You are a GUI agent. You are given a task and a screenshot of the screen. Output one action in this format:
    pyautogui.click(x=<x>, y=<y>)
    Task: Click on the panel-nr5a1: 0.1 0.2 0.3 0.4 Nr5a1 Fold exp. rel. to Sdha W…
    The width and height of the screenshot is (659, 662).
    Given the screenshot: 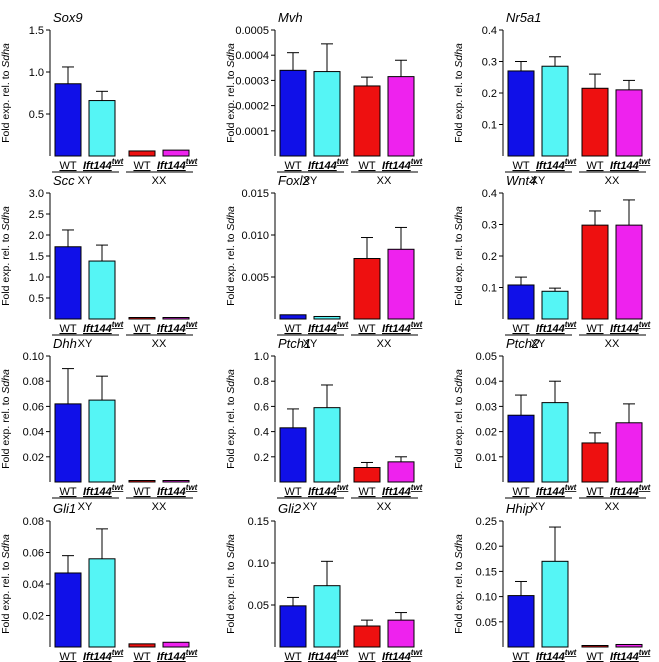 What is the action you would take?
    pyautogui.click(x=552, y=98)
    